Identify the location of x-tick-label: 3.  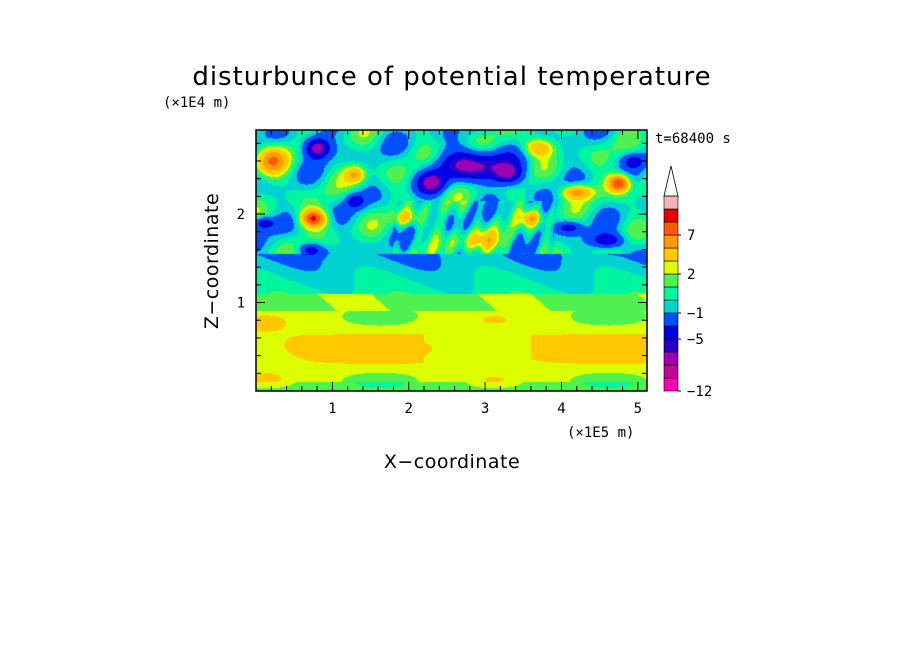
(485, 409).